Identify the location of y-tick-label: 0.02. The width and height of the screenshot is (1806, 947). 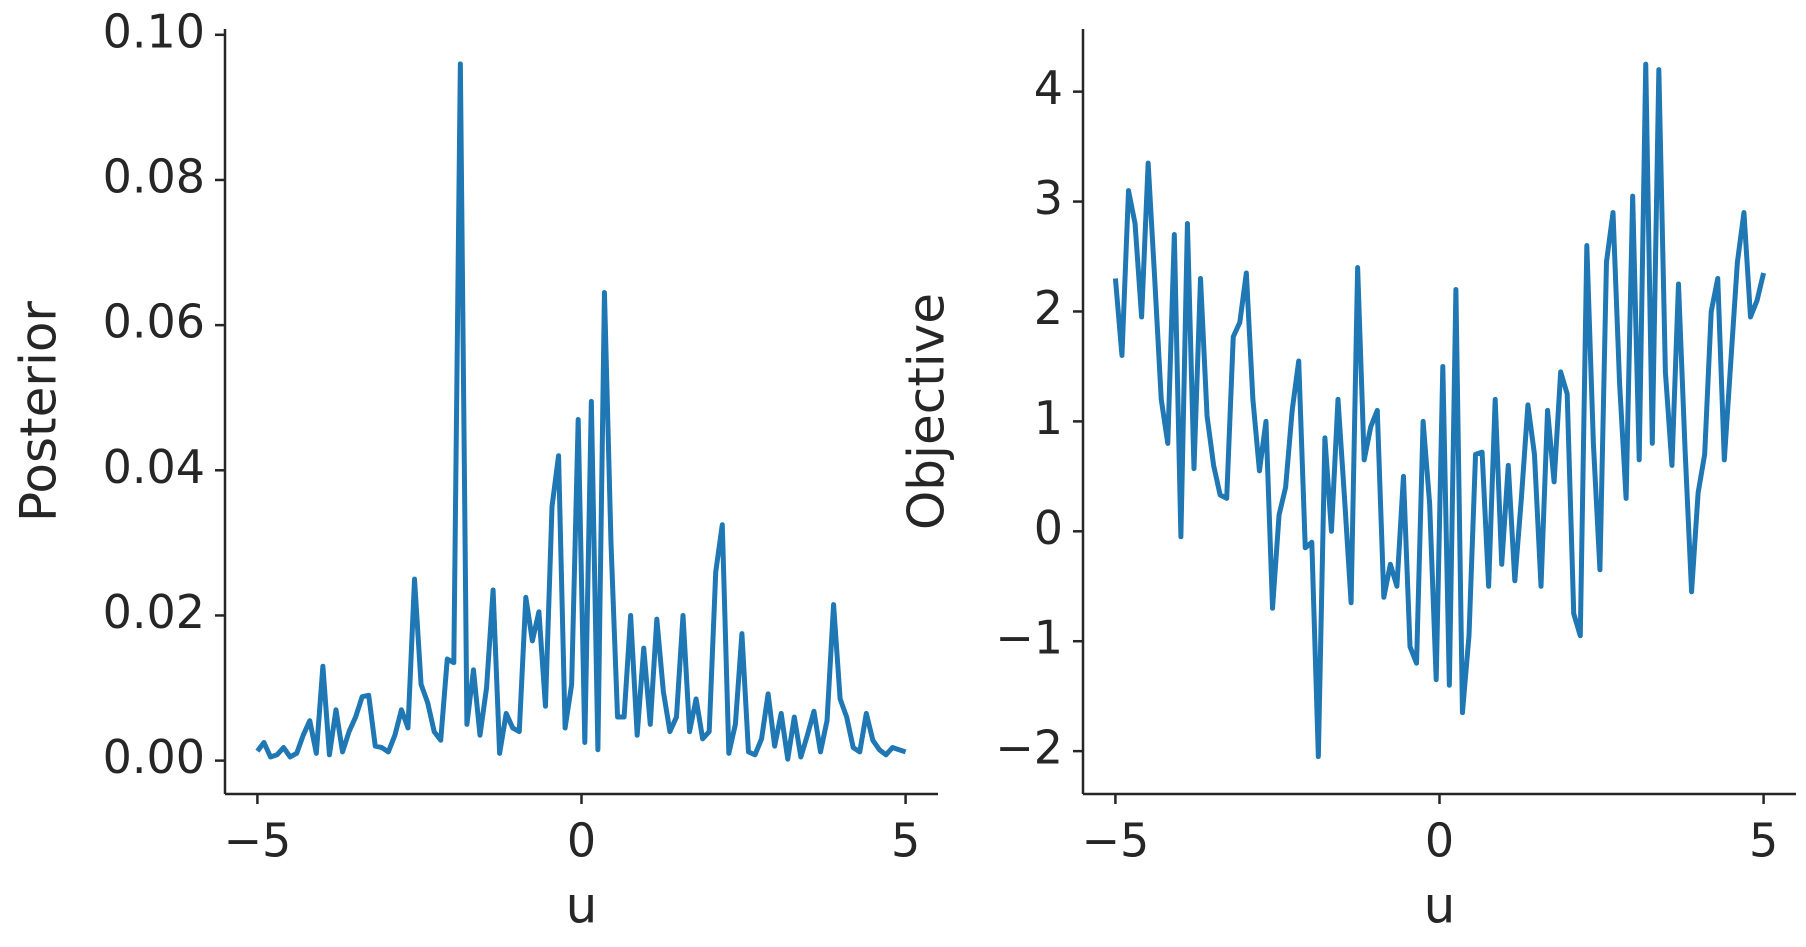
(154, 612).